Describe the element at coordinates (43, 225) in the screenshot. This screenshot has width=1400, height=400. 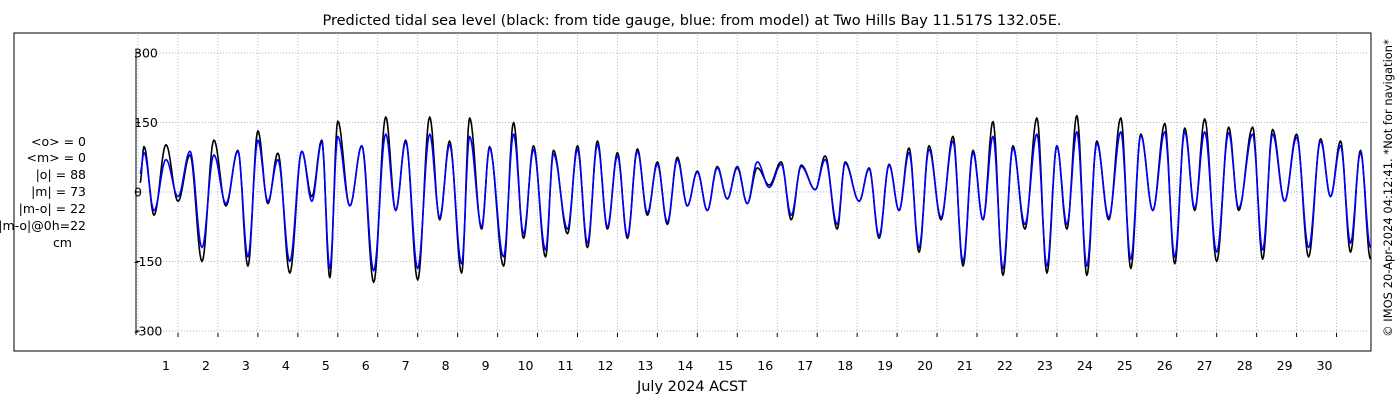
I see `stat-abs-diff-0h: |m-o|@0h=22` at that location.